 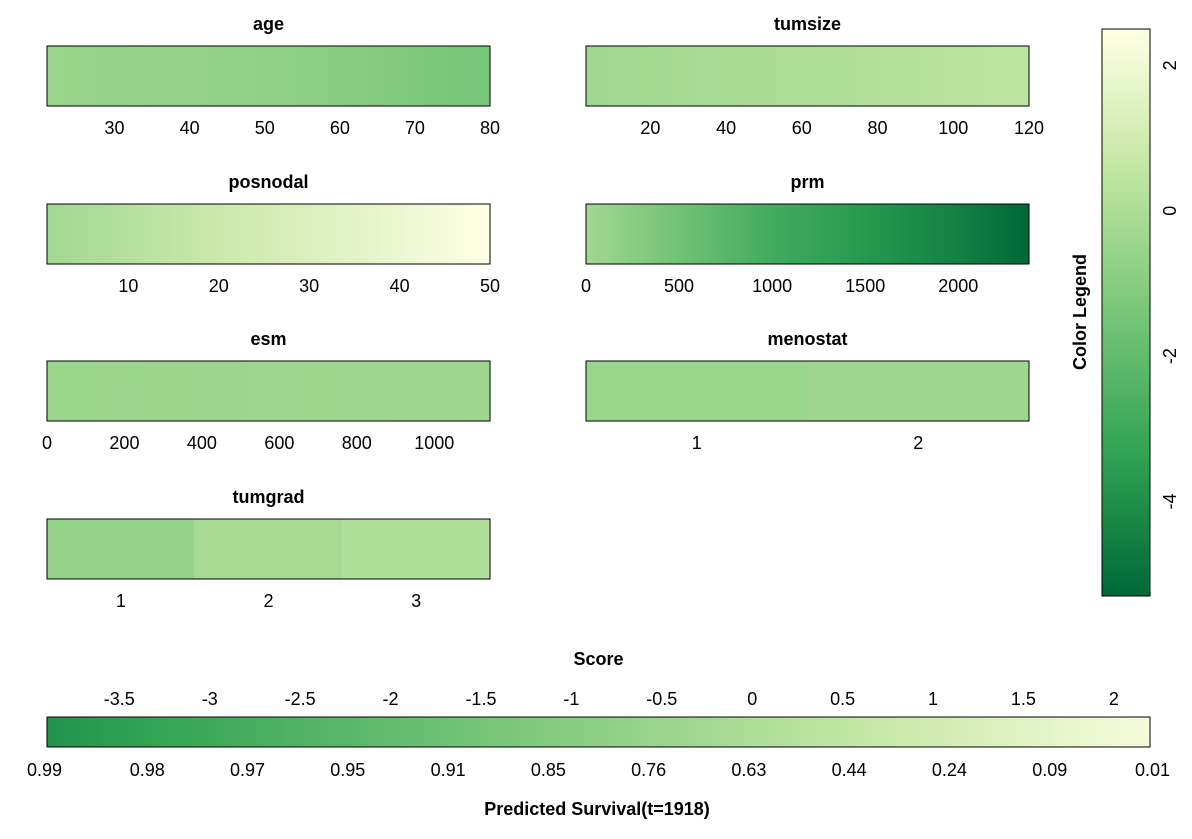 What do you see at coordinates (842, 699) in the screenshot?
I see `score-tick-label: 0.5` at bounding box center [842, 699].